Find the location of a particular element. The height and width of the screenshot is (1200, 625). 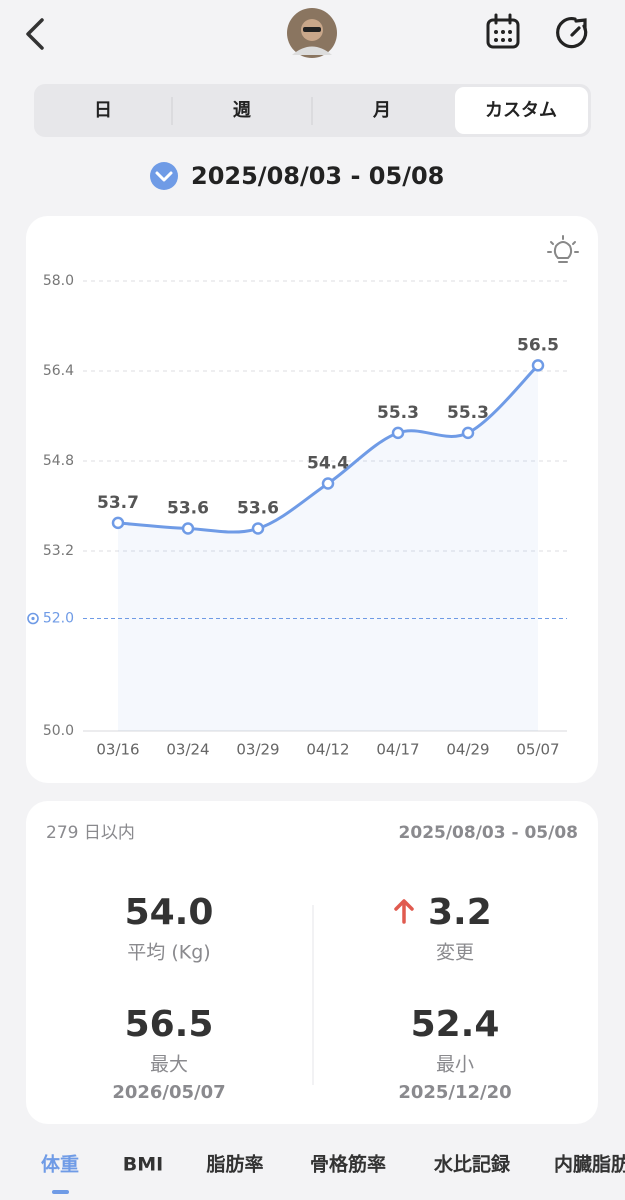

data-label: 56.5 is located at coordinates (538, 345).